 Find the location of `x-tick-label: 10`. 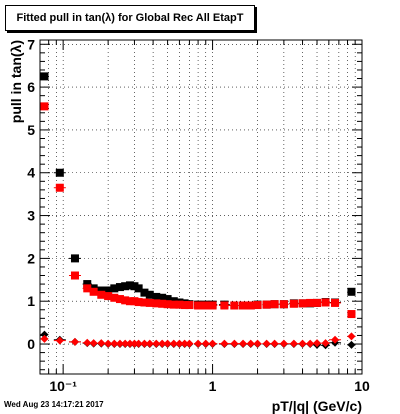

x-tick-label: 10 is located at coordinates (362, 386).